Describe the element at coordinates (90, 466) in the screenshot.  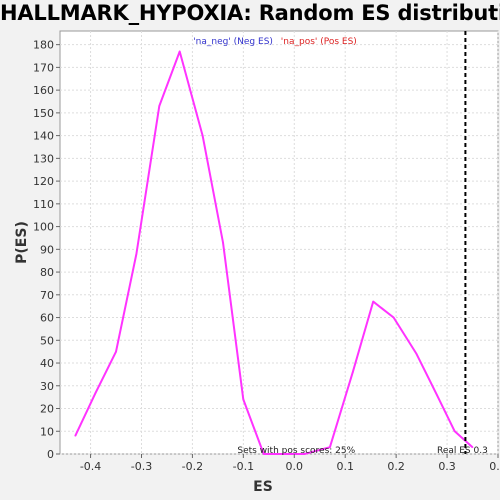
I see `x-tick-label: -0.4` at that location.